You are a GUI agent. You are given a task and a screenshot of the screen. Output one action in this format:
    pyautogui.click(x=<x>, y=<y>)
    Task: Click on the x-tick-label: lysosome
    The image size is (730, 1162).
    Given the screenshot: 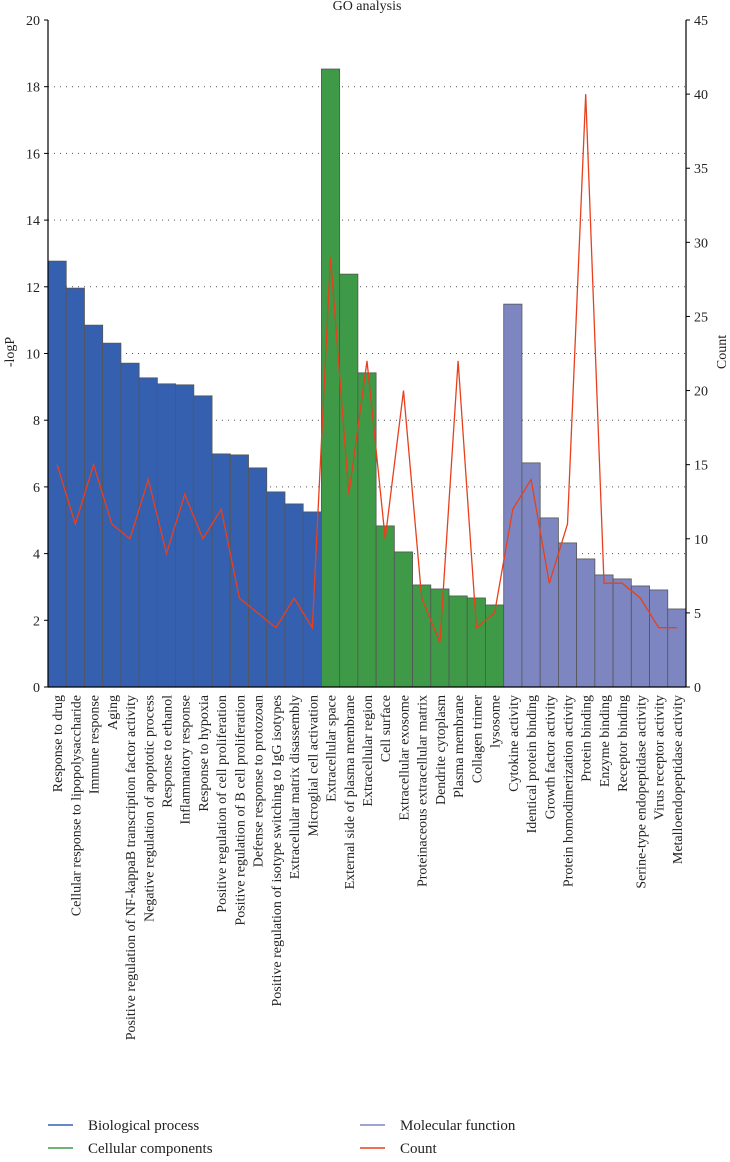 What is the action you would take?
    pyautogui.click(x=496, y=721)
    